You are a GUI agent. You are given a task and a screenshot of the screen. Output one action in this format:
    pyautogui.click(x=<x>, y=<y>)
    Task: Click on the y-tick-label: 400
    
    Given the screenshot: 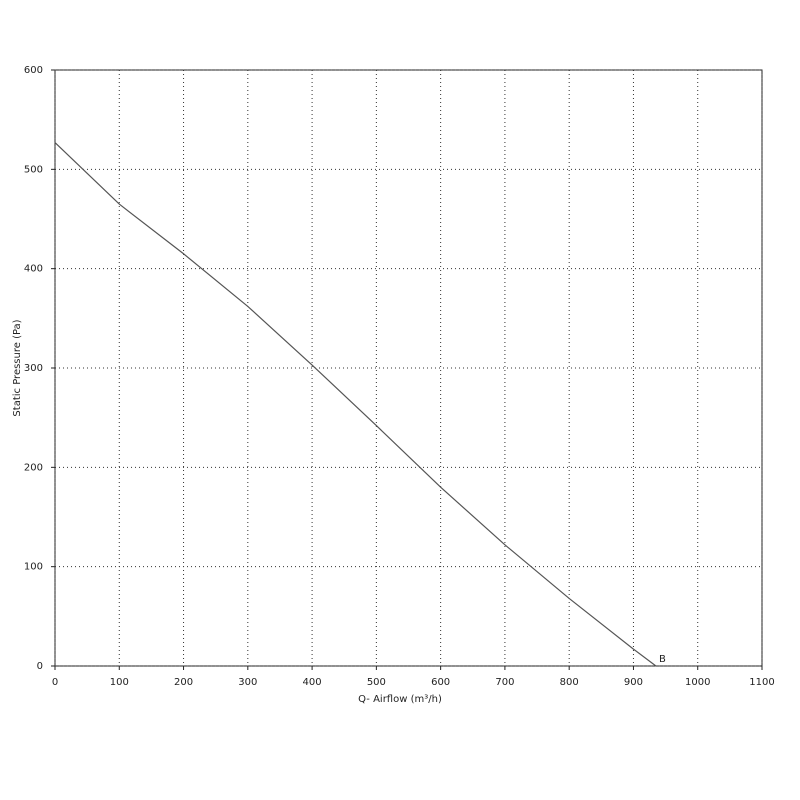 What is the action you would take?
    pyautogui.click(x=33, y=269)
    